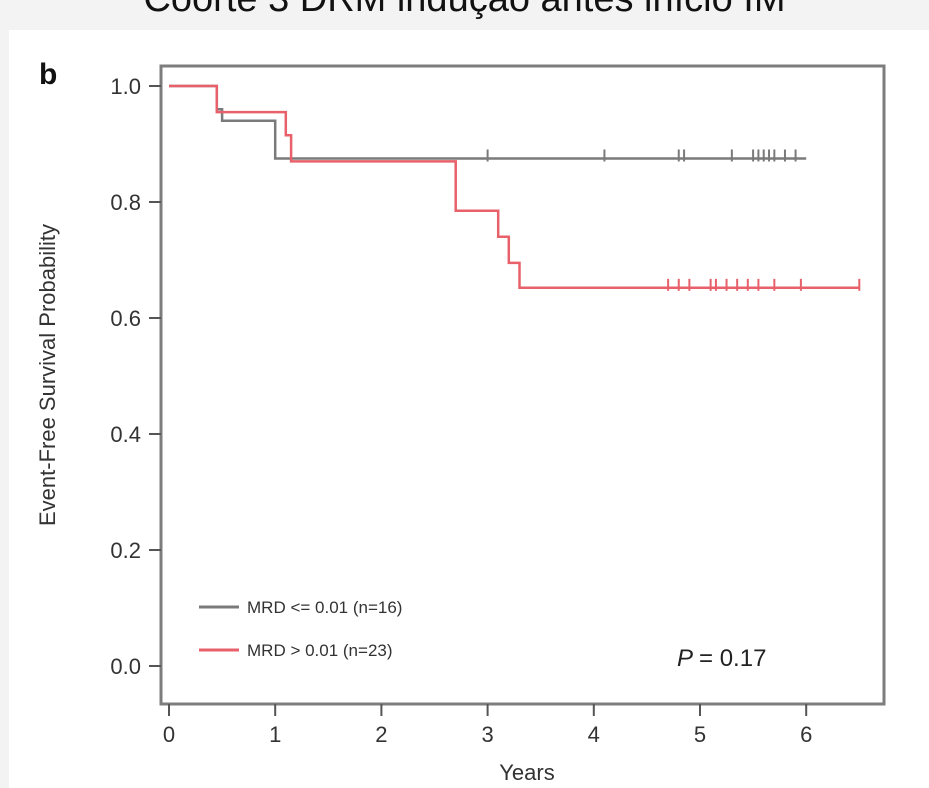 The width and height of the screenshot is (929, 788). Describe the element at coordinates (324, 607) in the screenshot. I see `legend-label-series-1: MRD <= 0.01 (n=16)` at that location.